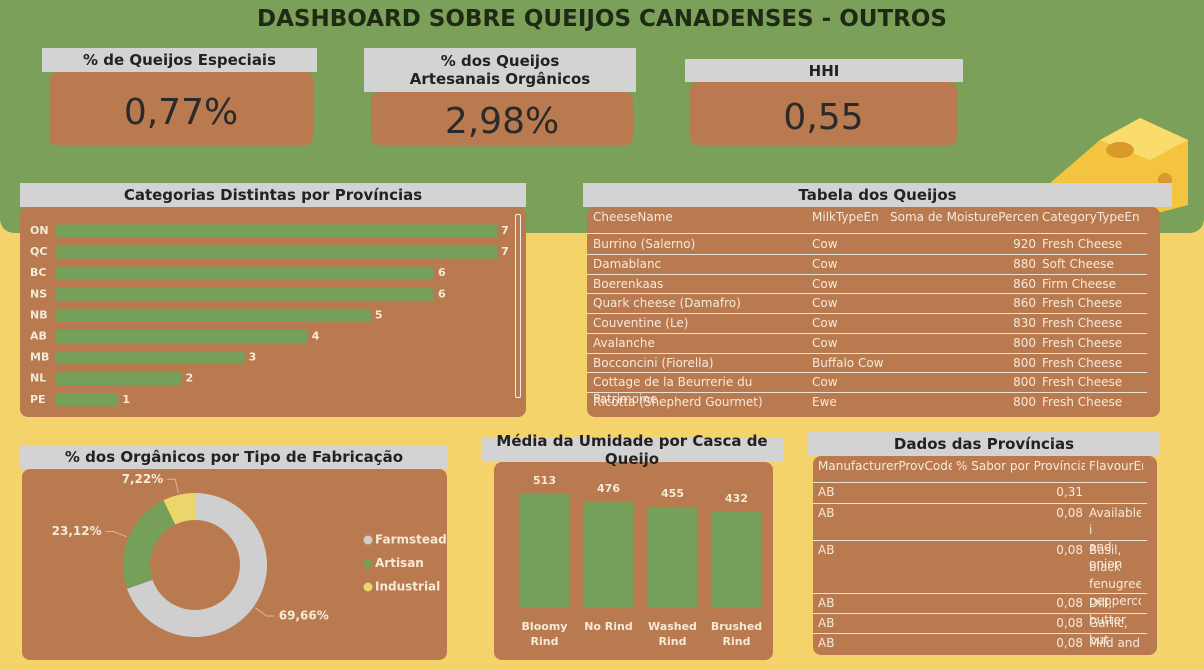 Image resolution: width=1204 pixels, height=670 pixels. What do you see at coordinates (544, 634) in the screenshot?
I see `x-tick-label: Bloomy Rind` at bounding box center [544, 634].